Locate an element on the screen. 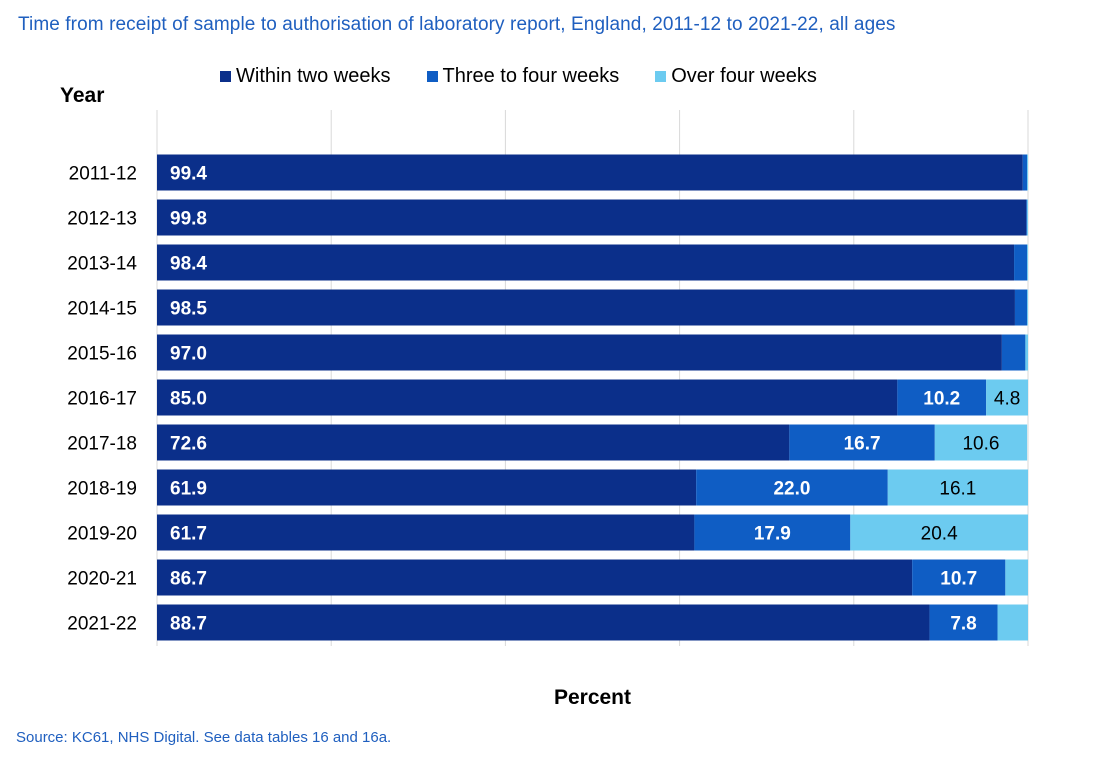 The height and width of the screenshot is (758, 1115). data-label: 10.7 is located at coordinates (958, 579).